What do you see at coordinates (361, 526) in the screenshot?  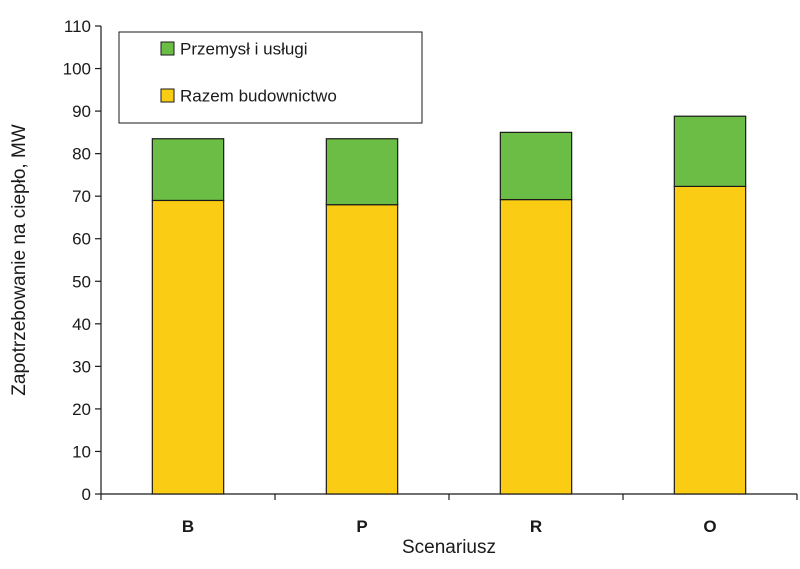 I see `x-category-label: P` at bounding box center [361, 526].